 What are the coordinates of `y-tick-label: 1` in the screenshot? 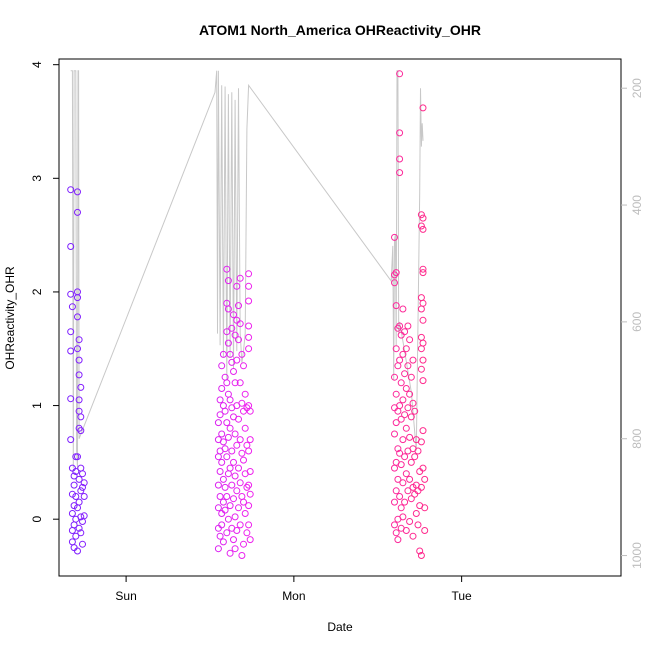 It's located at (37, 405).